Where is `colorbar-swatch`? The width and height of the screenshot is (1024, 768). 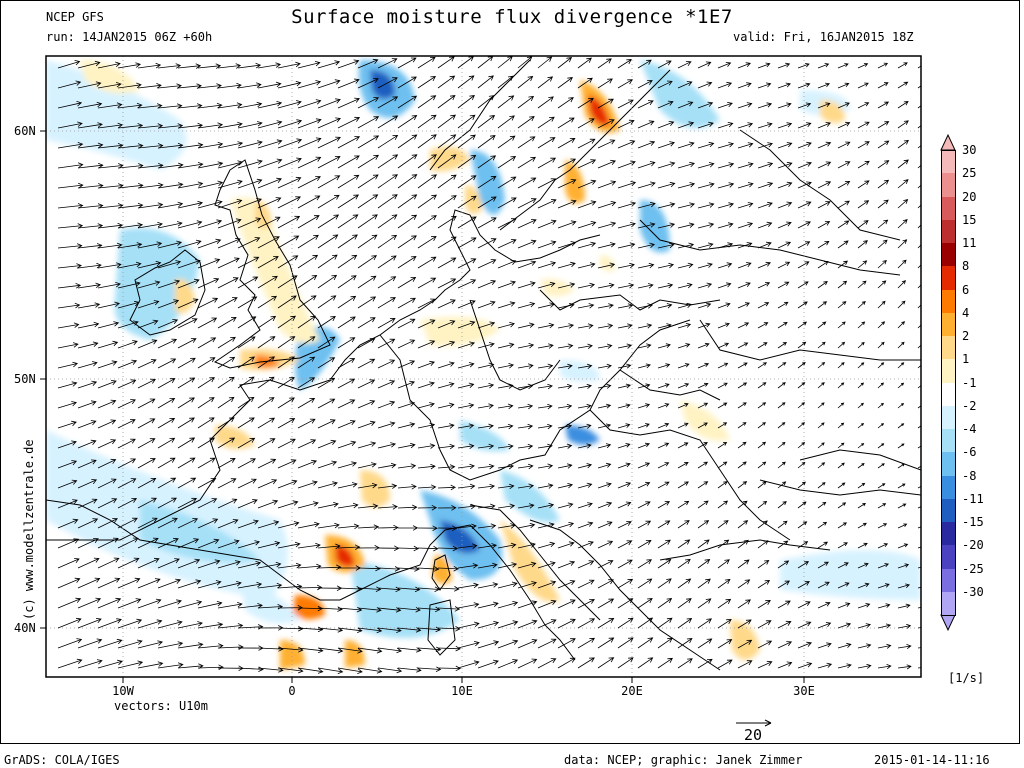
colorbar-swatch is located at coordinates (948, 580).